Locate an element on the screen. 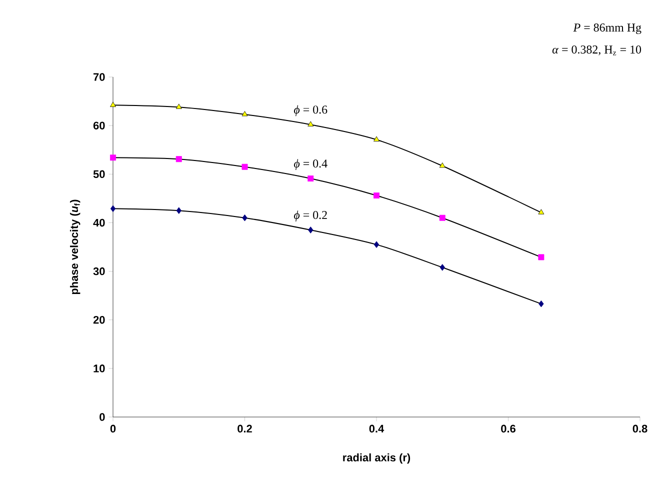 This screenshot has height=502, width=654. series-label: ϕ = 0.6 is located at coordinates (311, 110).